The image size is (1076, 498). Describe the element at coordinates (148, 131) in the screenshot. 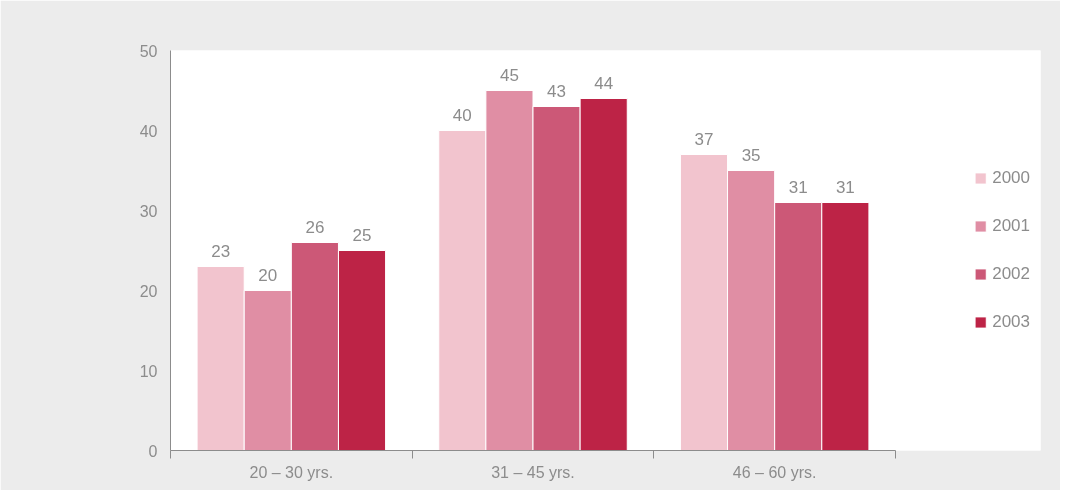

I see `y-tick-label: 40` at that location.